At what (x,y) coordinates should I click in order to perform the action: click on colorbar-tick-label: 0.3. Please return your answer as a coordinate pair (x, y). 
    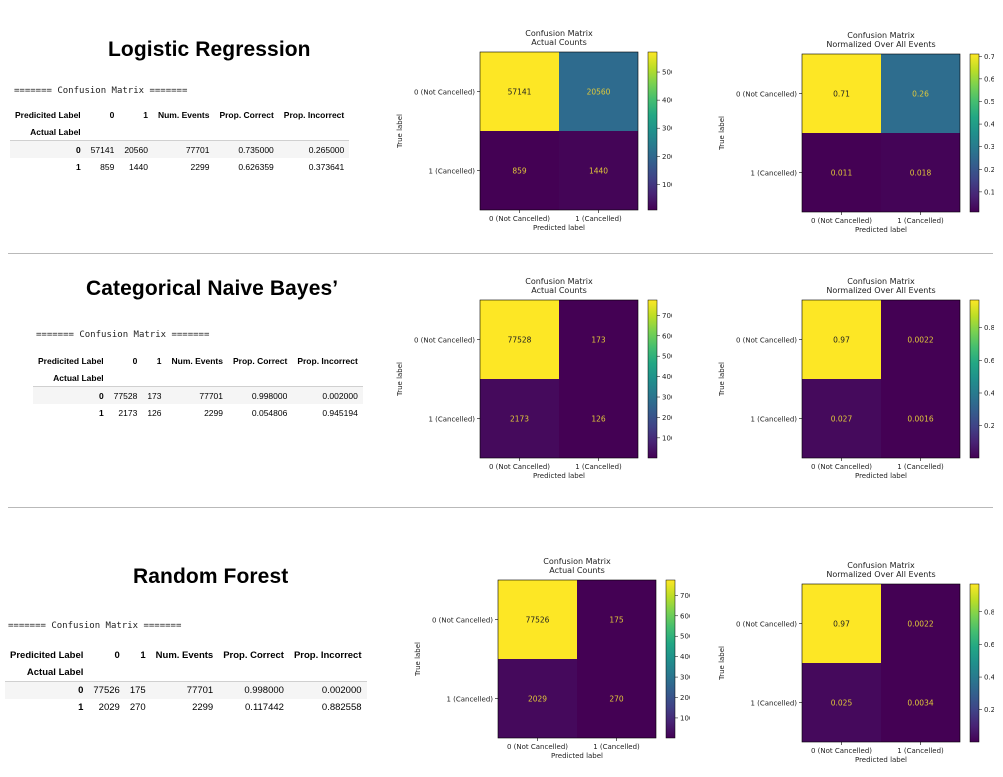
    Looking at the image, I should click on (989, 147).